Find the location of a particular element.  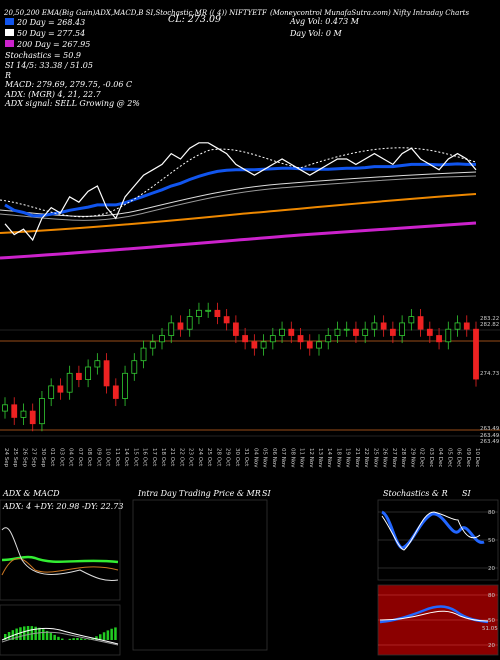

price-level-label-4: 263.49 is located at coordinates (490, 429).